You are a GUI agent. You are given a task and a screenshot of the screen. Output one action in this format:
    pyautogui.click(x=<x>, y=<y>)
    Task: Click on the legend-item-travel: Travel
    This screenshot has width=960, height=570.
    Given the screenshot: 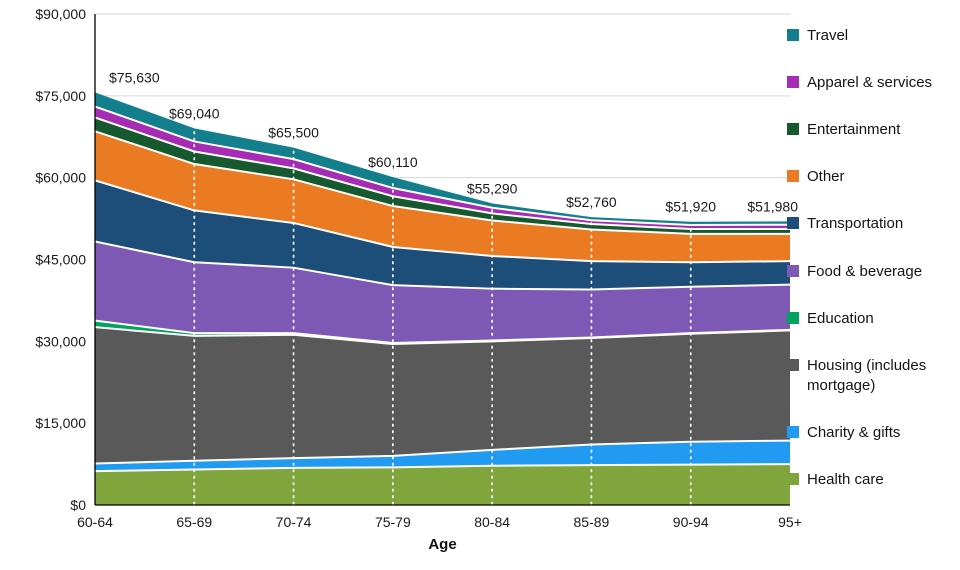 What is the action you would take?
    pyautogui.click(x=873, y=36)
    